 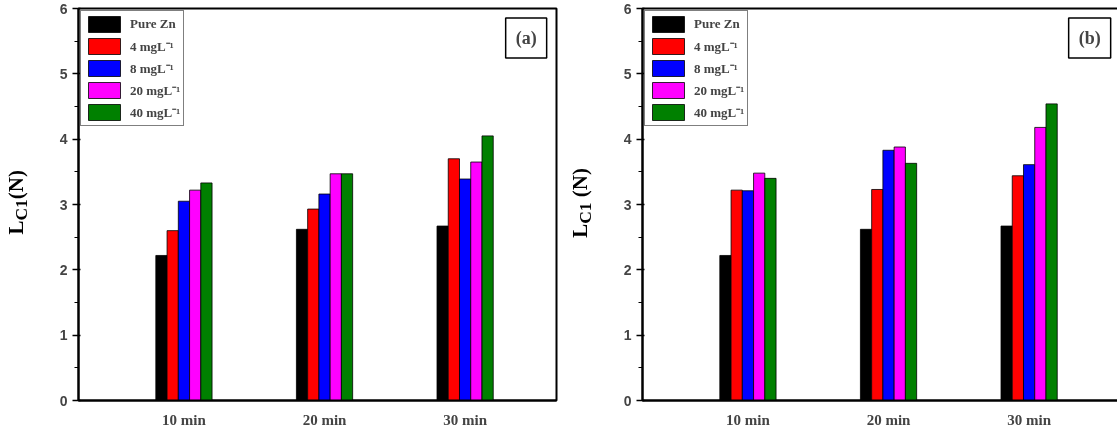 What do you see at coordinates (526, 38) in the screenshot?
I see `annotation: (a)` at bounding box center [526, 38].